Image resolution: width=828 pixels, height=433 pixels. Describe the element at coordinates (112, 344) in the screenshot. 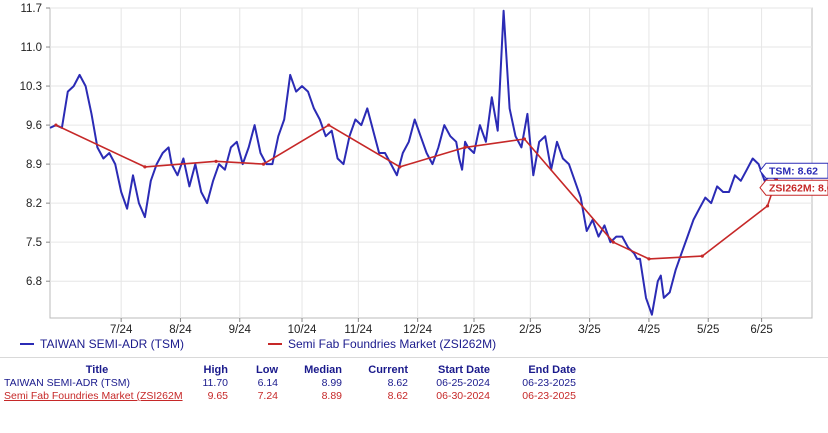

I see `legend-label-tsm: TAIWAN SEMI-ADR (TSM)` at that location.